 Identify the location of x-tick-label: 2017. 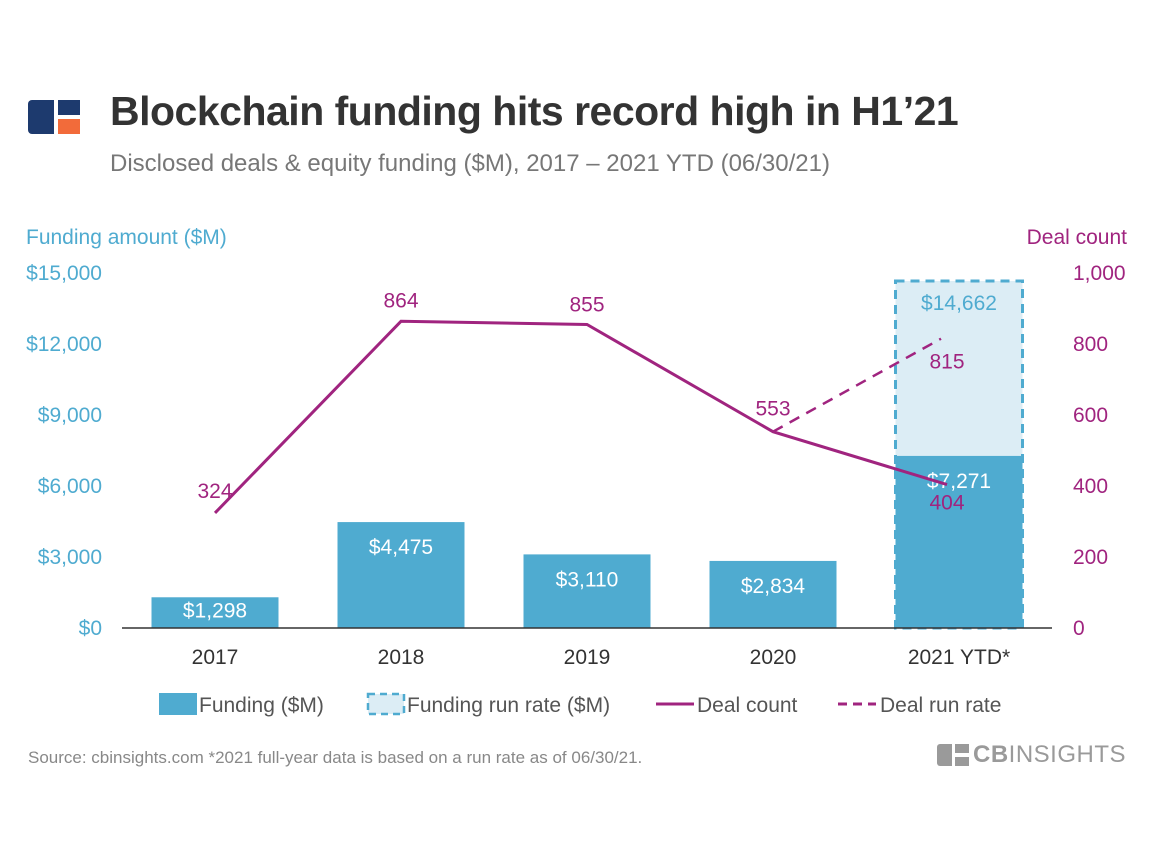
(215, 657).